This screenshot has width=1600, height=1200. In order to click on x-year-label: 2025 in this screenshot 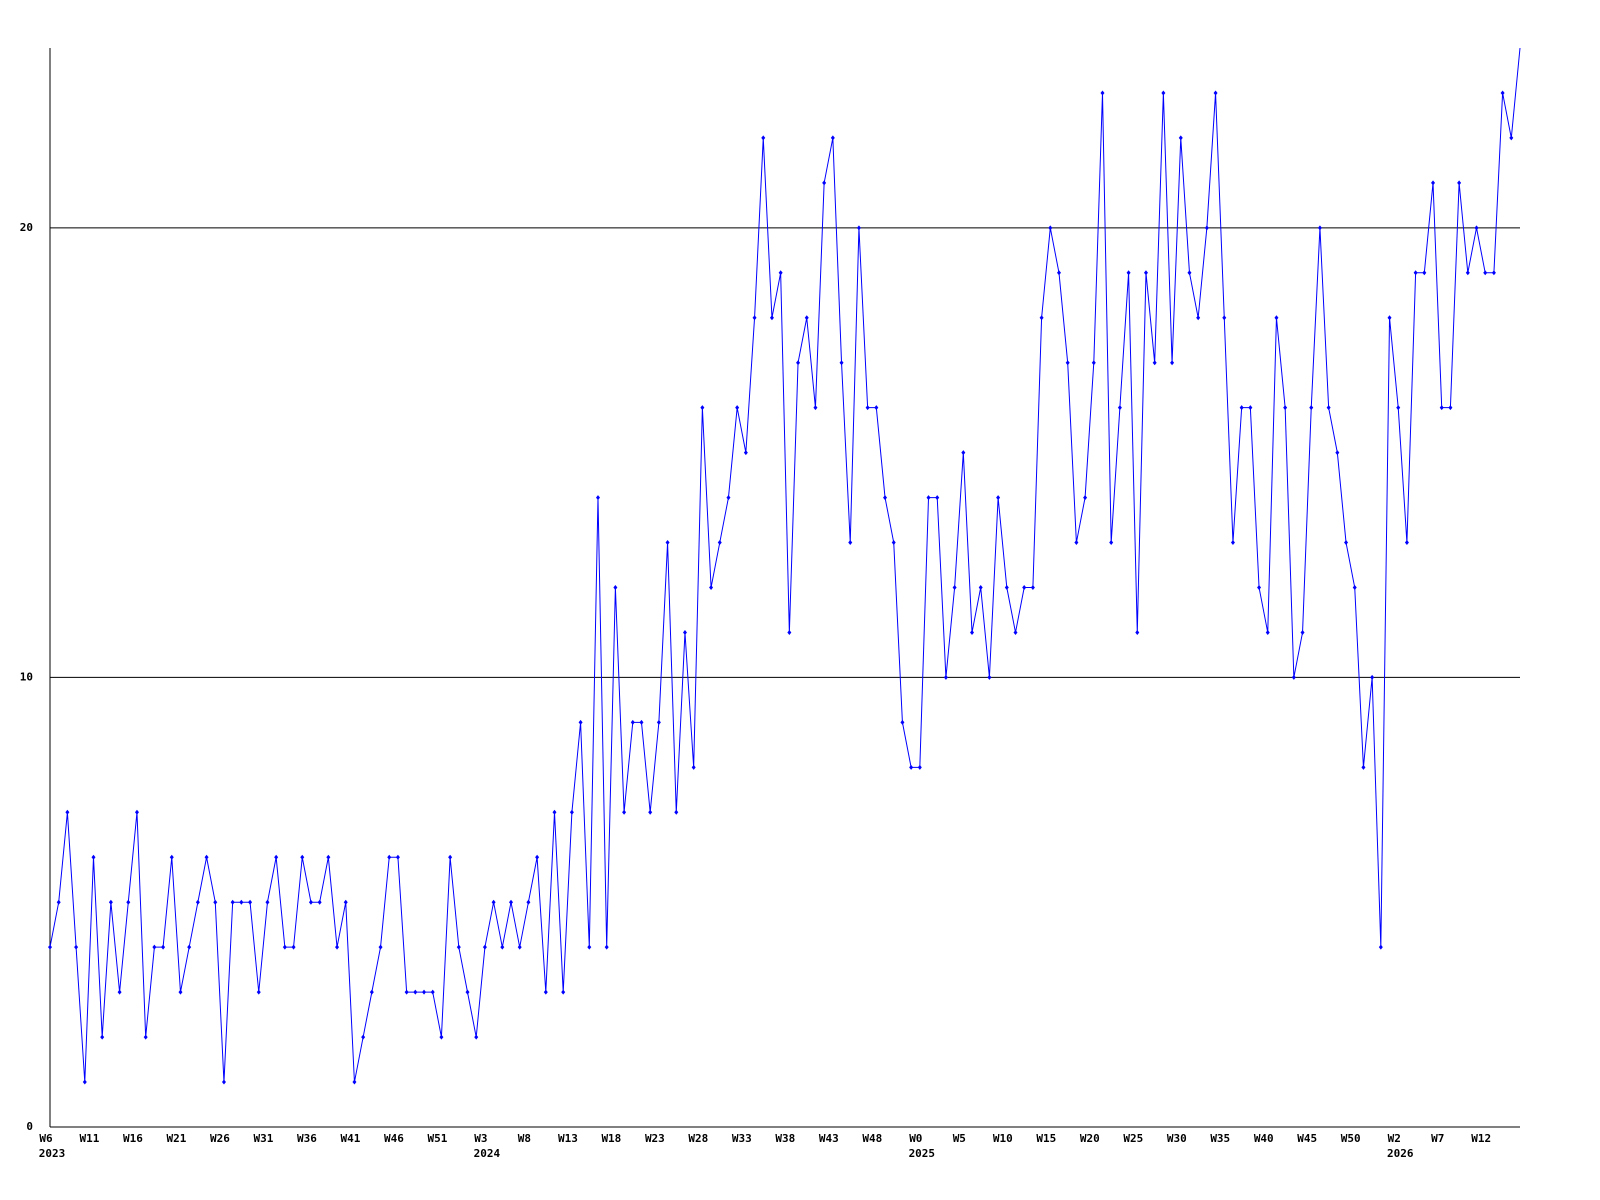, I will do `click(922, 1153)`.